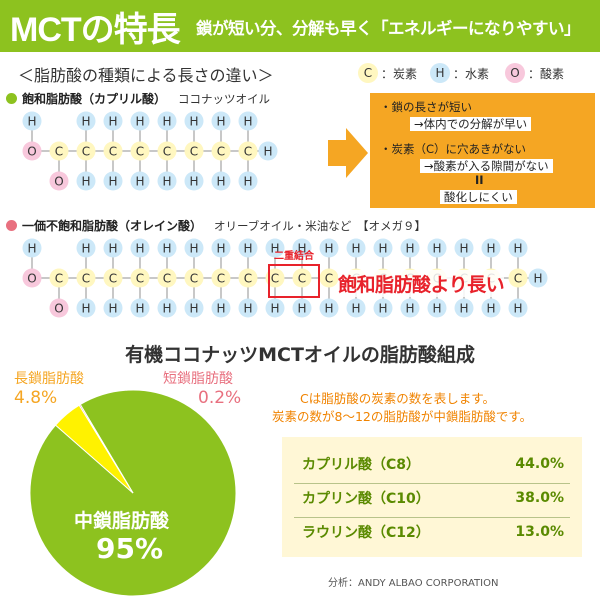 The image size is (600, 600). What do you see at coordinates (95, 30) in the screenshot?
I see `page-title: MCTの特長` at bounding box center [95, 30].